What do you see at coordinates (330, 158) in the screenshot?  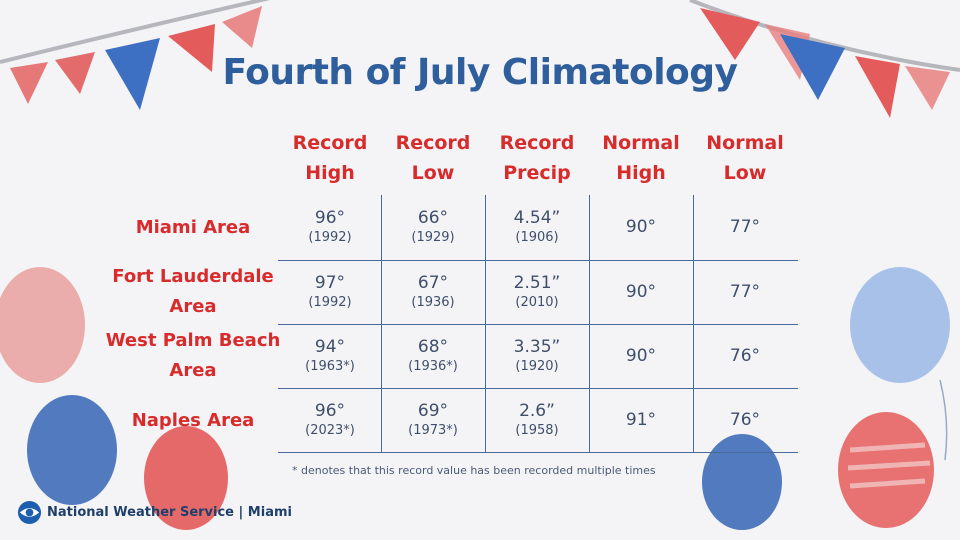 I see `column-header: Record High` at bounding box center [330, 158].